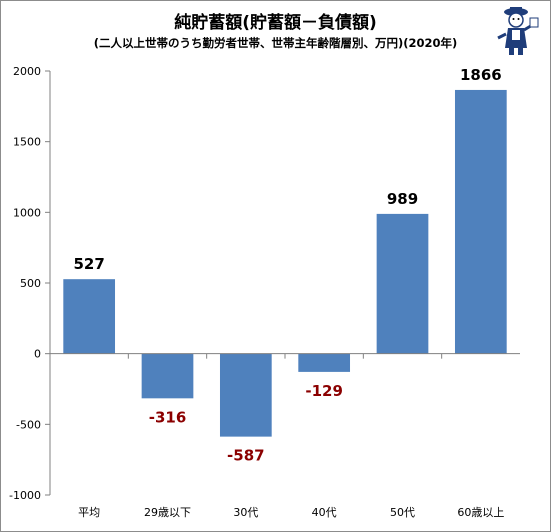  I want to click on data-label: 527, so click(89, 264).